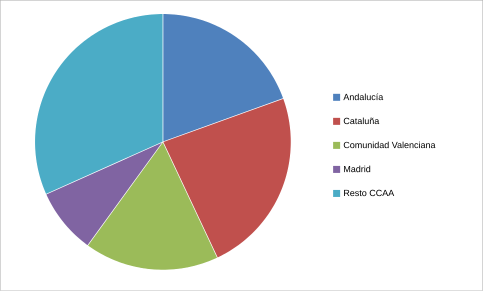 This screenshot has height=291, width=483. I want to click on legend-label: Andalucía, so click(363, 97).